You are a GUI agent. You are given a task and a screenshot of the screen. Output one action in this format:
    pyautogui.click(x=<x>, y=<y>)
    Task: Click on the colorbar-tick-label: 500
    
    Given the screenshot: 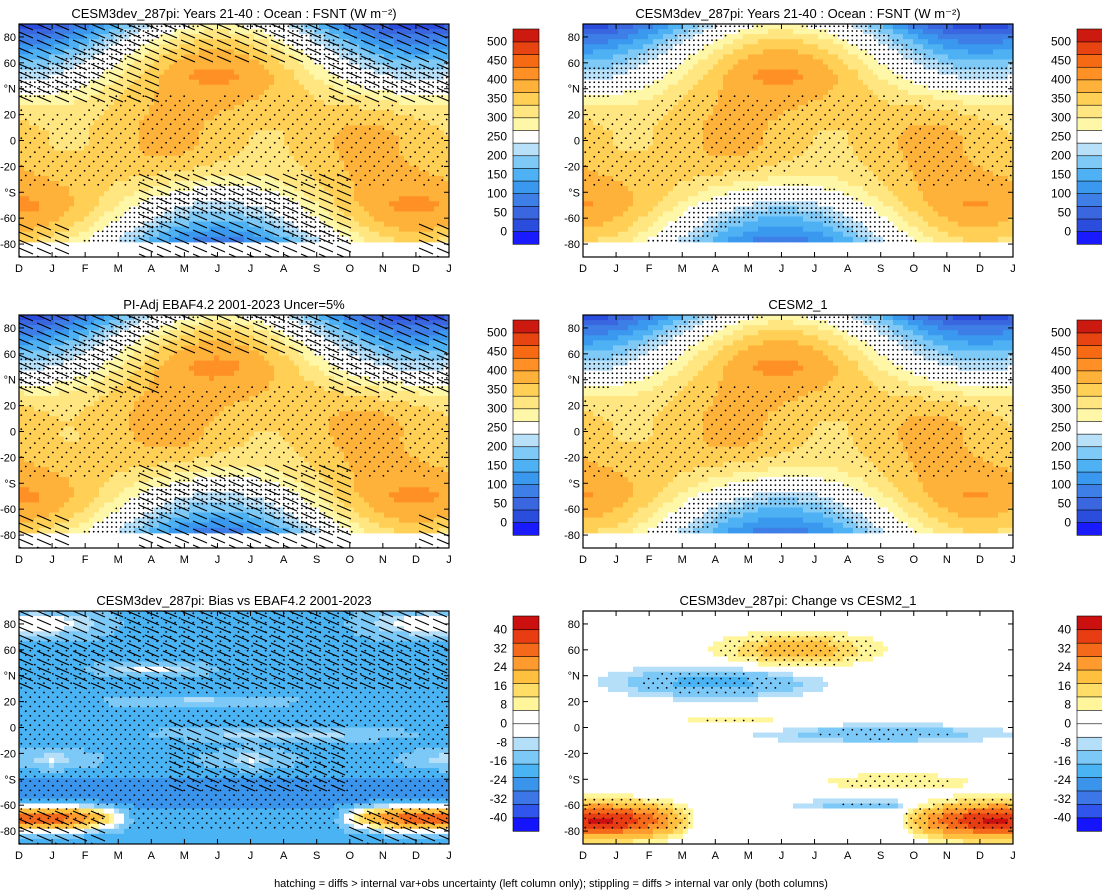 What is the action you would take?
    pyautogui.click(x=1061, y=42)
    